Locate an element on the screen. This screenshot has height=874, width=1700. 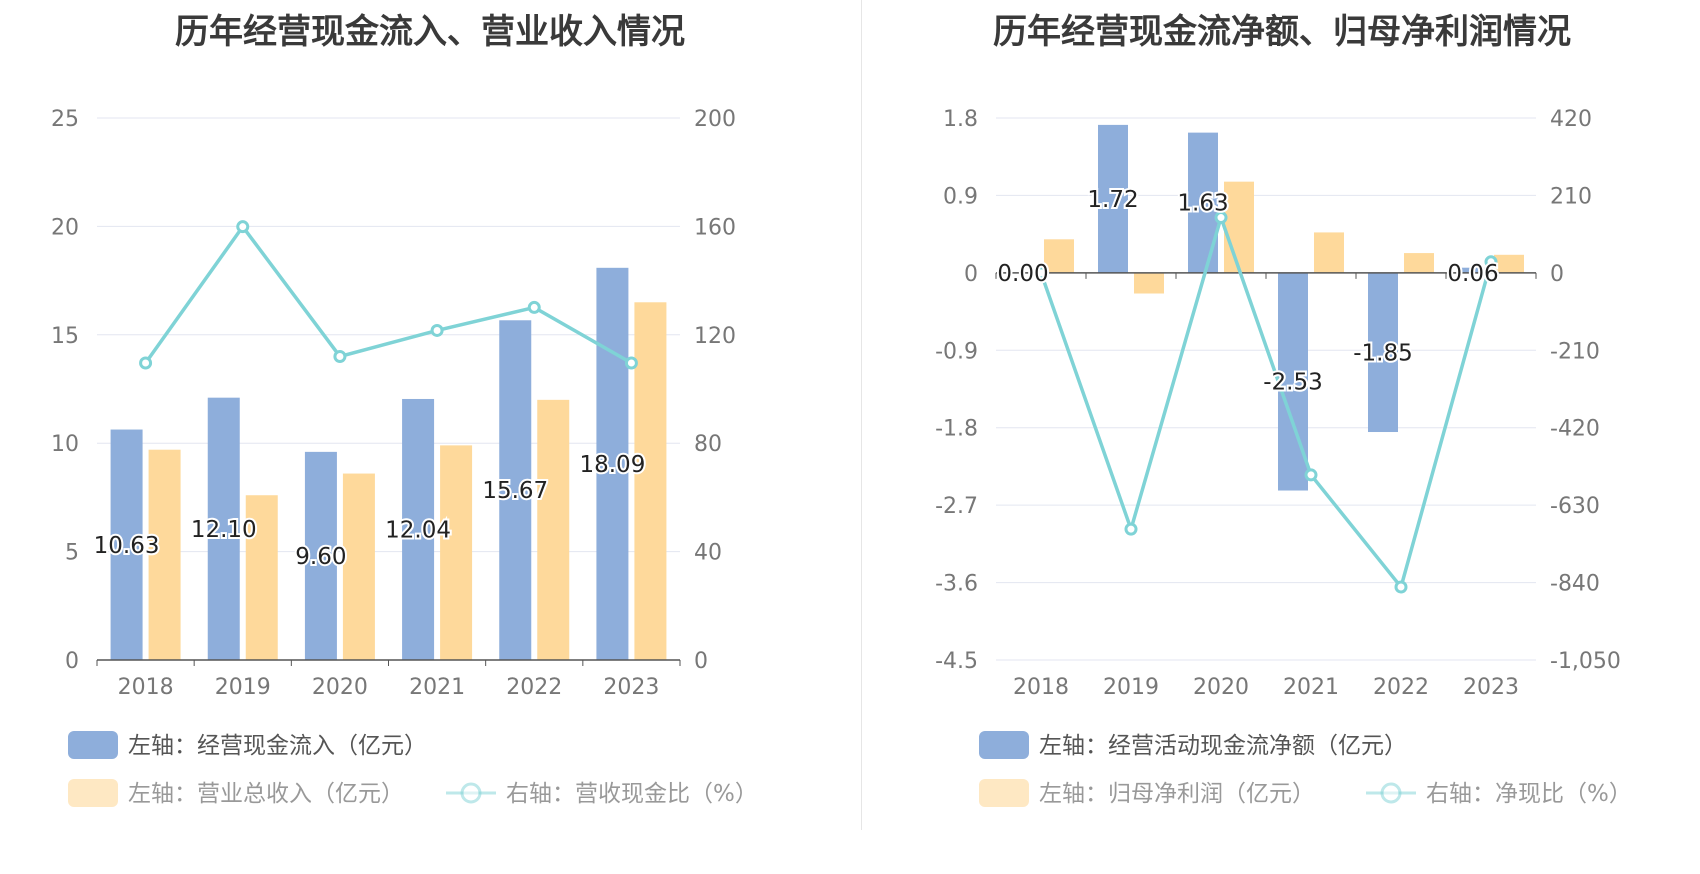
left-legend-label-series1: 左轴：经营现金流入（亿元） is located at coordinates (277, 746).